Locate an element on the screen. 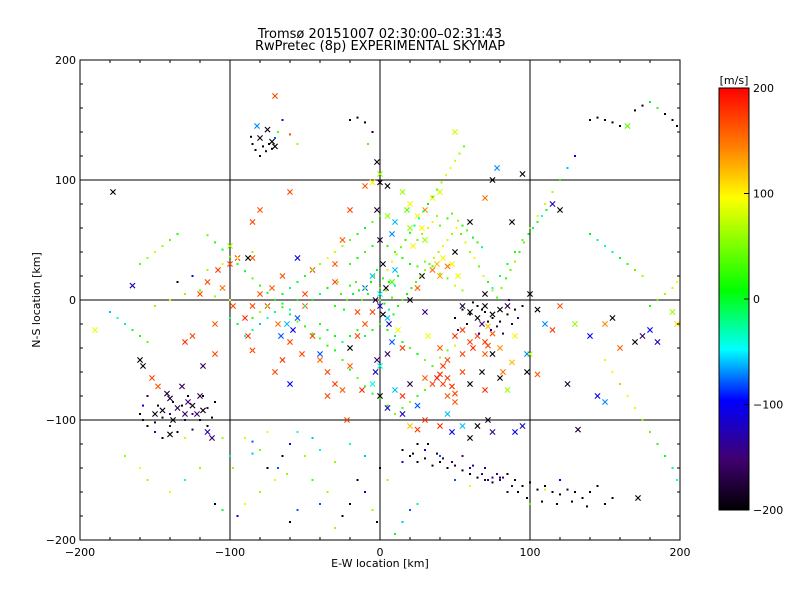 Image resolution: width=800 pixels, height=600 pixels. colorbar-label: [m/s] is located at coordinates (734, 80).